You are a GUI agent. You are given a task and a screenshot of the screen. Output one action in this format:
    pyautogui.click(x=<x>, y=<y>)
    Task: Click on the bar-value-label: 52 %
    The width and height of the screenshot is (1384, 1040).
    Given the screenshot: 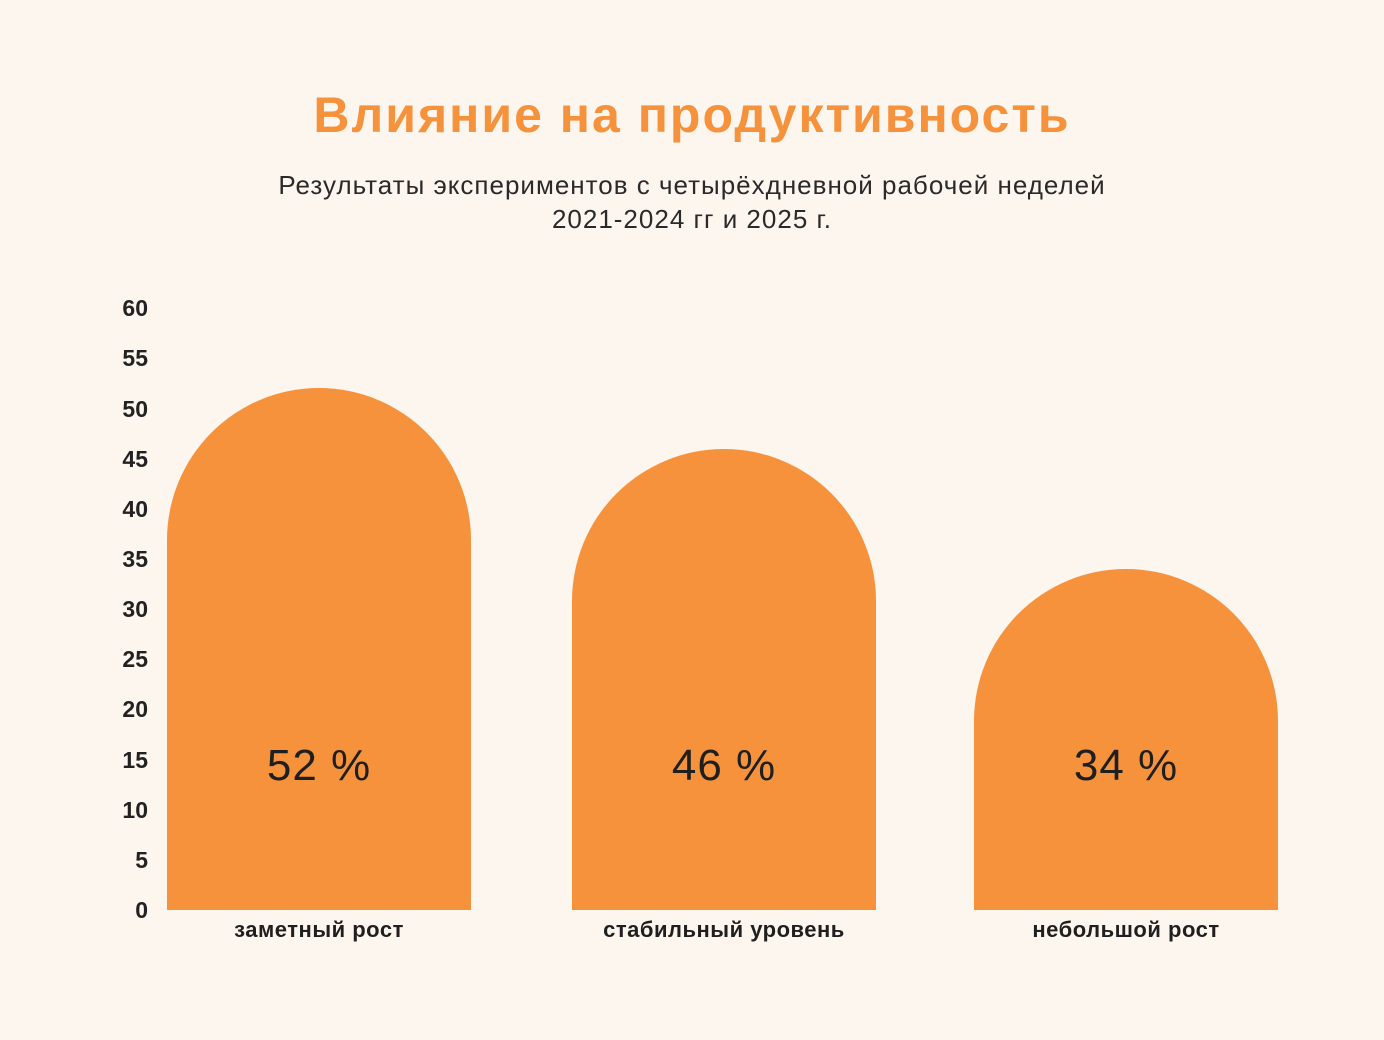 What is the action you would take?
    pyautogui.click(x=319, y=765)
    